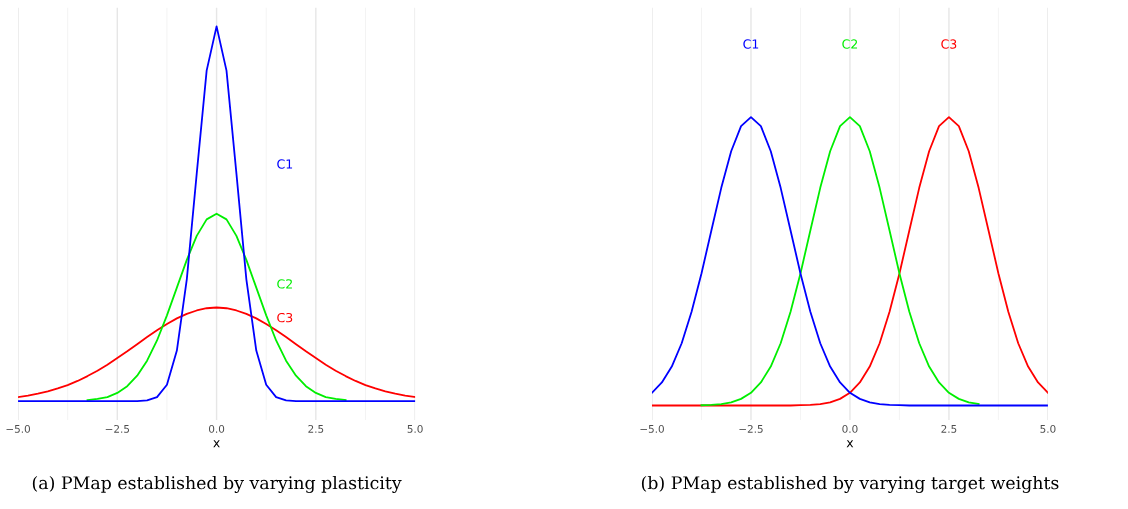 The width and height of the screenshot is (1128, 509). I want to click on series-label: C3, so click(285, 317).